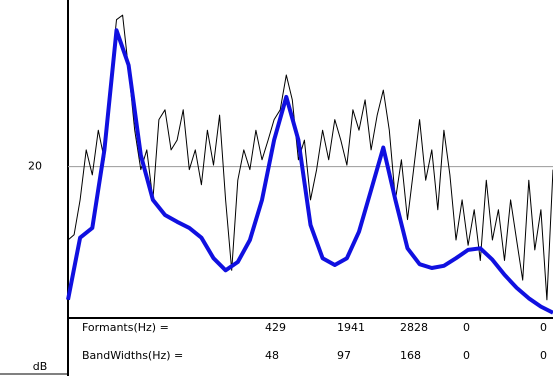  What do you see at coordinates (344, 355) in the screenshot?
I see `table-cell: 97` at bounding box center [344, 355].